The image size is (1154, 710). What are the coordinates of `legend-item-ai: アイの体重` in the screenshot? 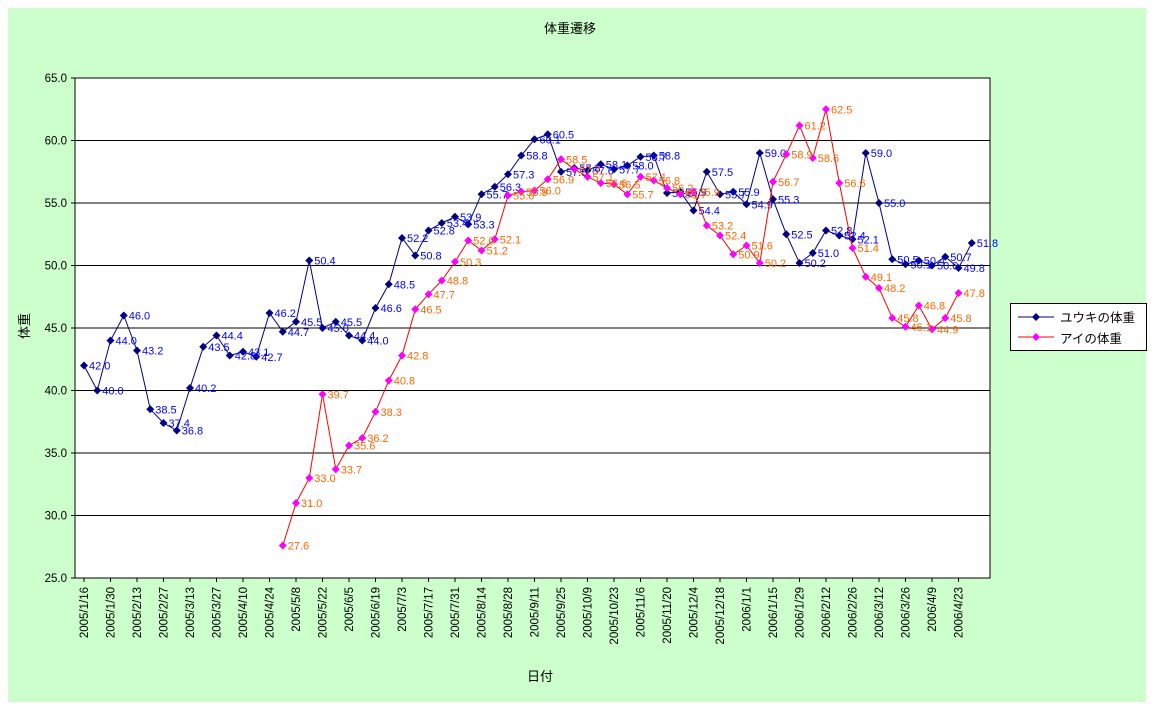 It's located at (1080, 337).